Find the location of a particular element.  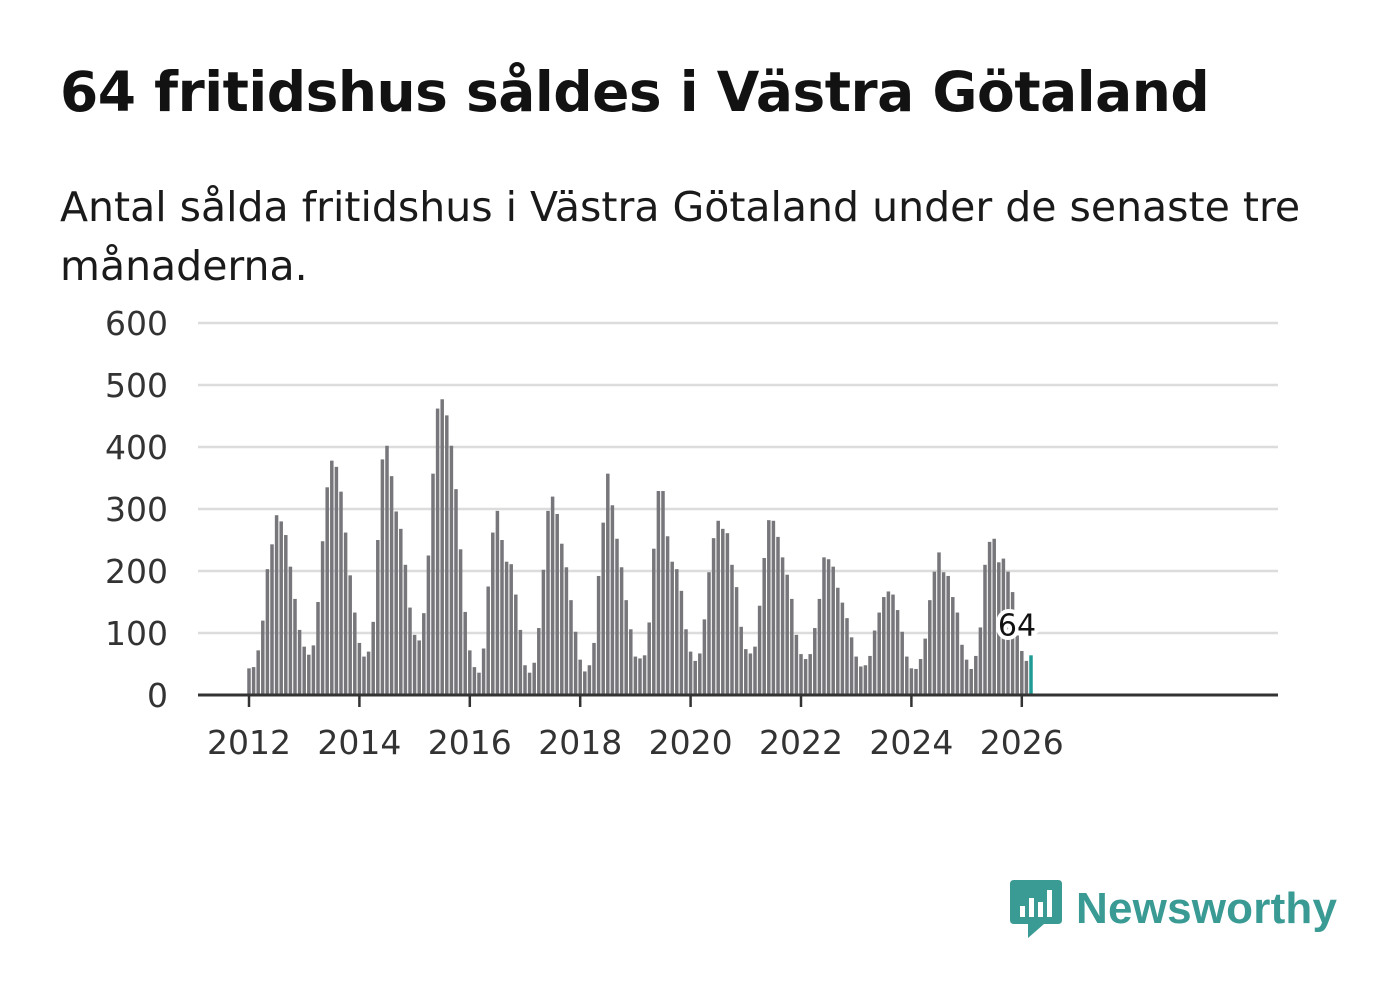

y-axis-labels: 0 100 200 300 400 500 600 is located at coordinates (136, 509).